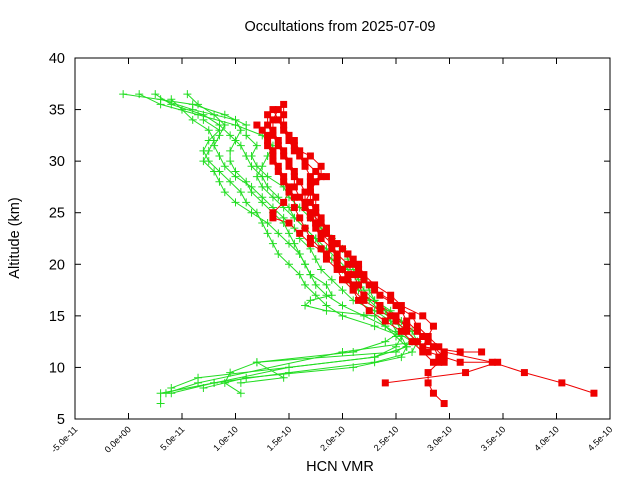 The width and height of the screenshot is (640, 480). I want to click on y-axis-label: Altitude (km), so click(15, 237).